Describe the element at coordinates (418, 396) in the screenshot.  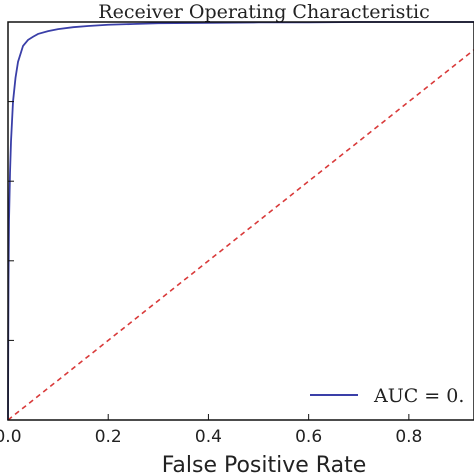
I see `legend-label: AUC = 0.` at that location.